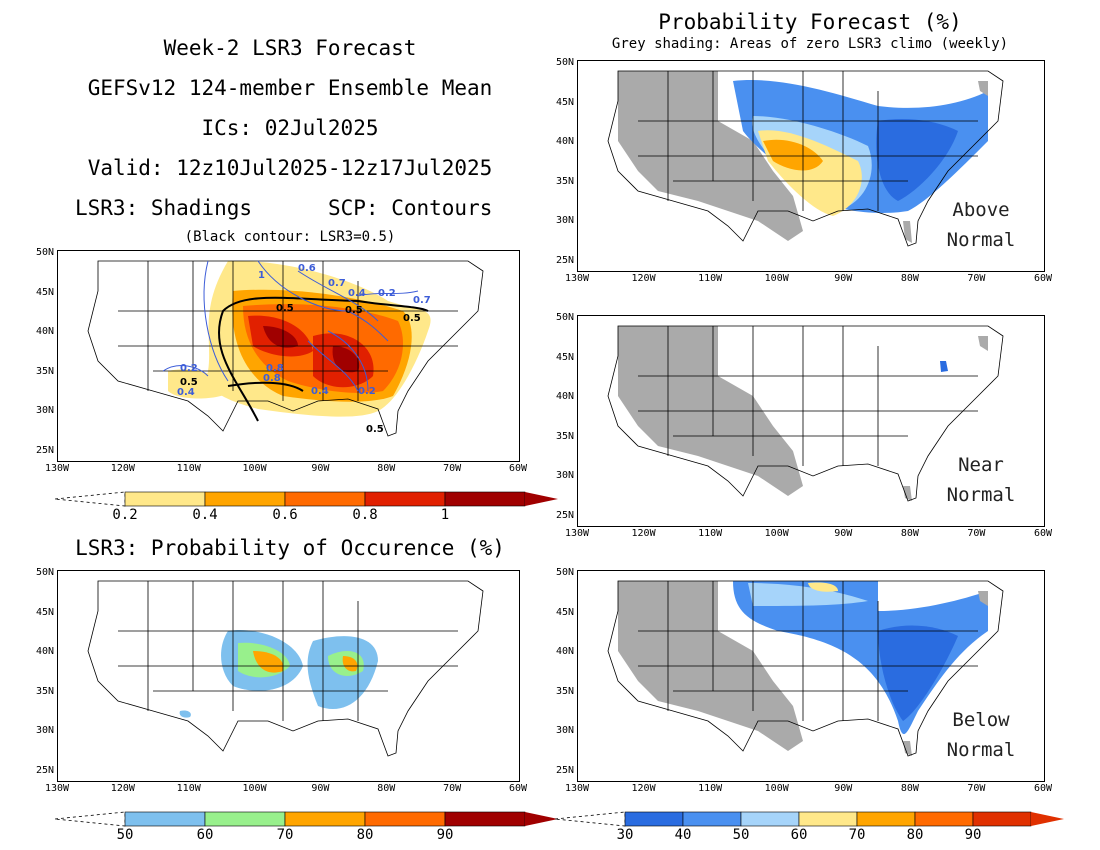  I want to click on lsr3-black-contour, so click(323, 359).